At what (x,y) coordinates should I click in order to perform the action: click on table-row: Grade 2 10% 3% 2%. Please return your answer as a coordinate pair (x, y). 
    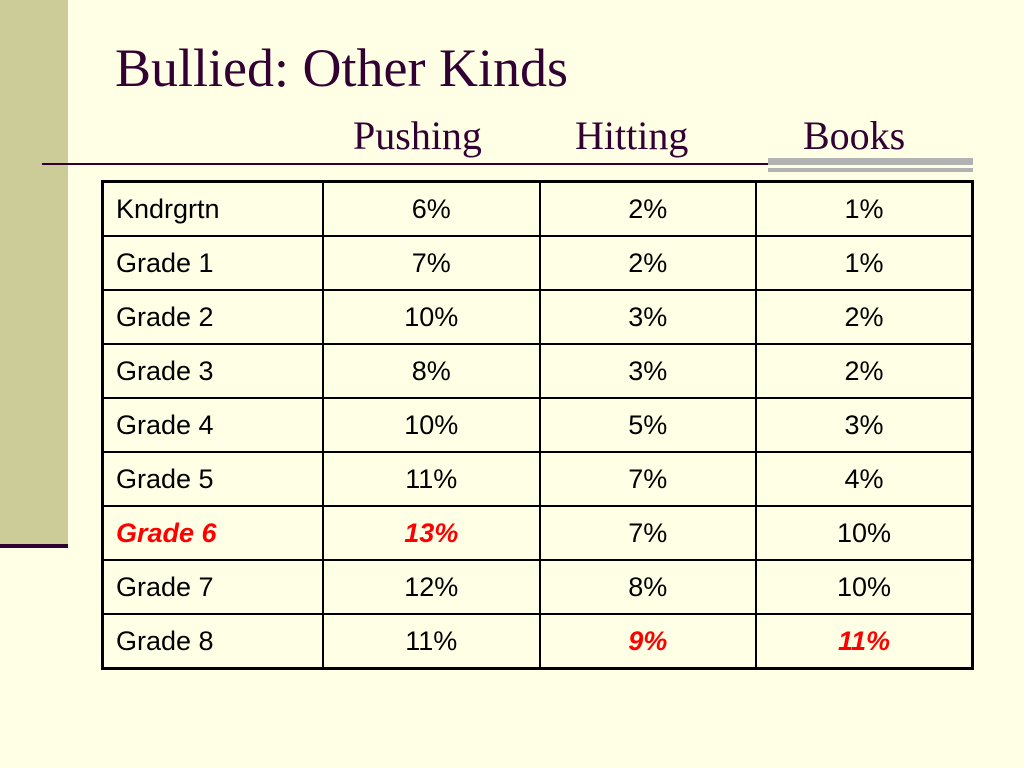
    Looking at the image, I should click on (537, 317).